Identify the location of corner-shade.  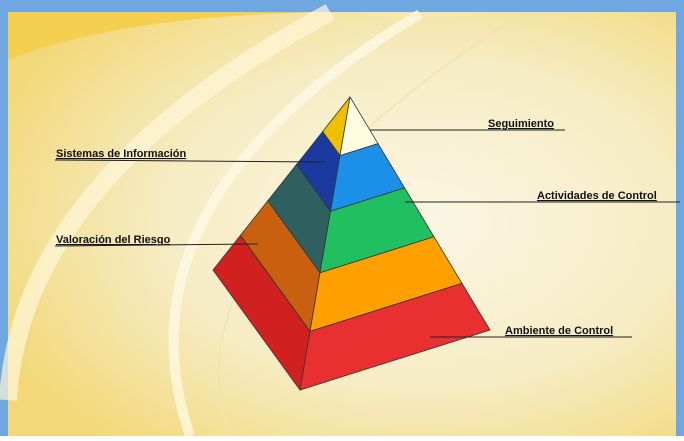
(169, 36).